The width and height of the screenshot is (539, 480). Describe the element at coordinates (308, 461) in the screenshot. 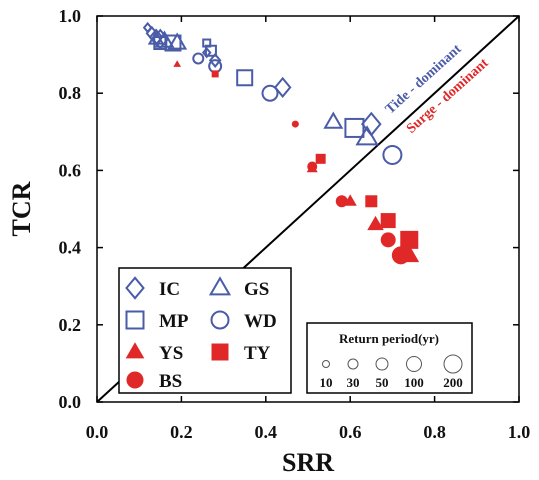

I see `x-axis-title: SRR` at that location.